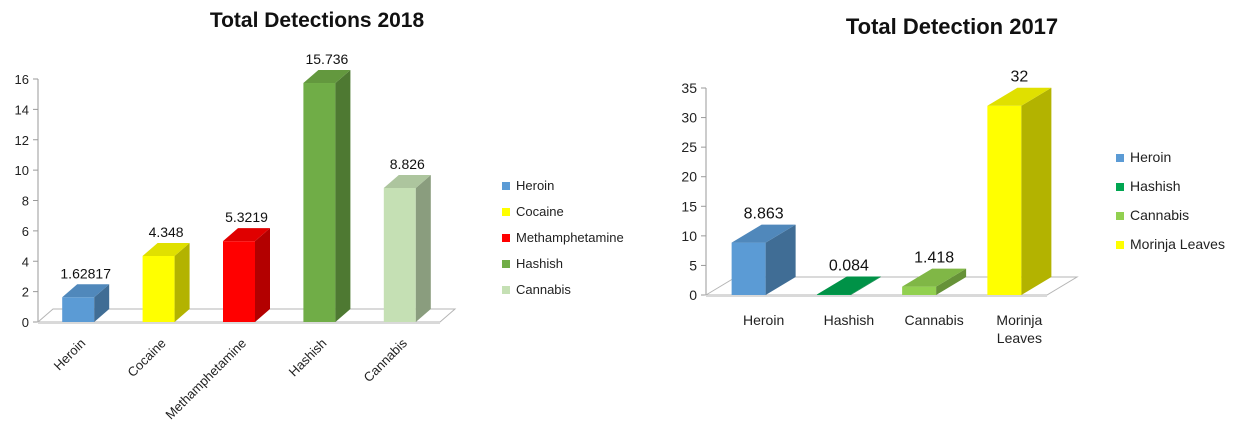 Image resolution: width=1239 pixels, height=423 pixels. Describe the element at coordinates (849, 320) in the screenshot. I see `chart-1-category-label: Hashish` at that location.